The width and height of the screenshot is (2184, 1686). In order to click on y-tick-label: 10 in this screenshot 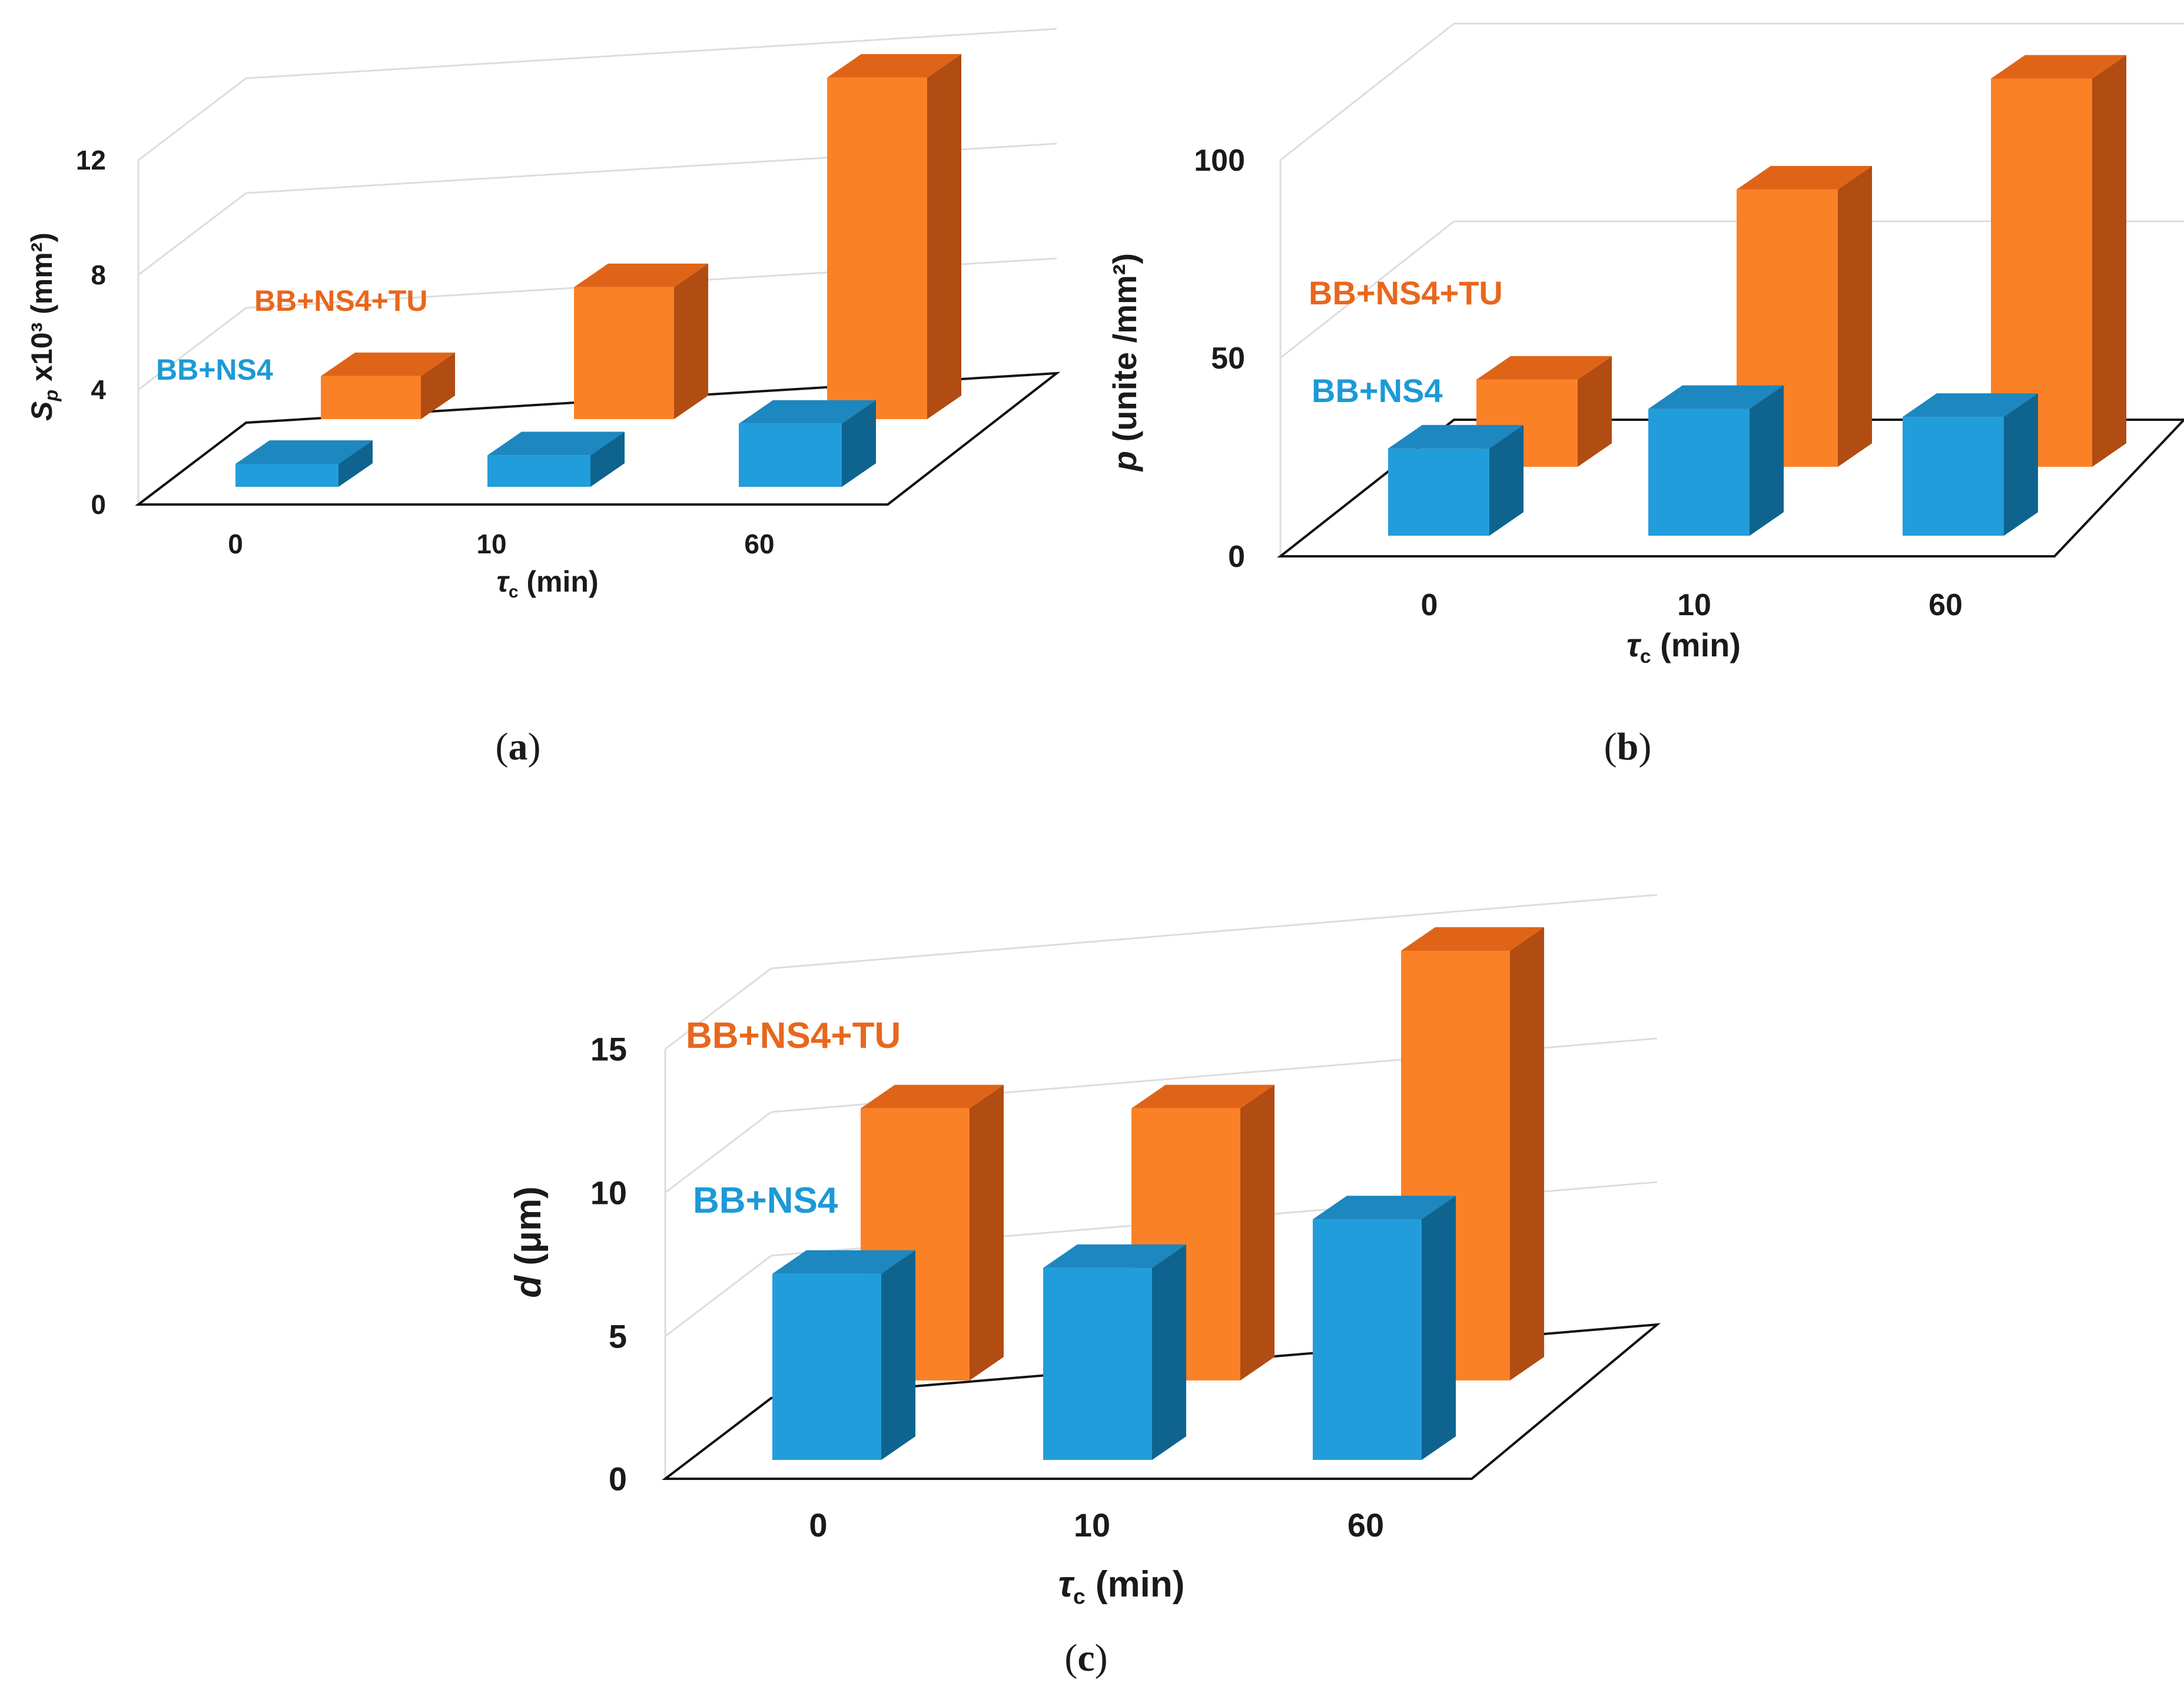, I will do `click(608, 1193)`.